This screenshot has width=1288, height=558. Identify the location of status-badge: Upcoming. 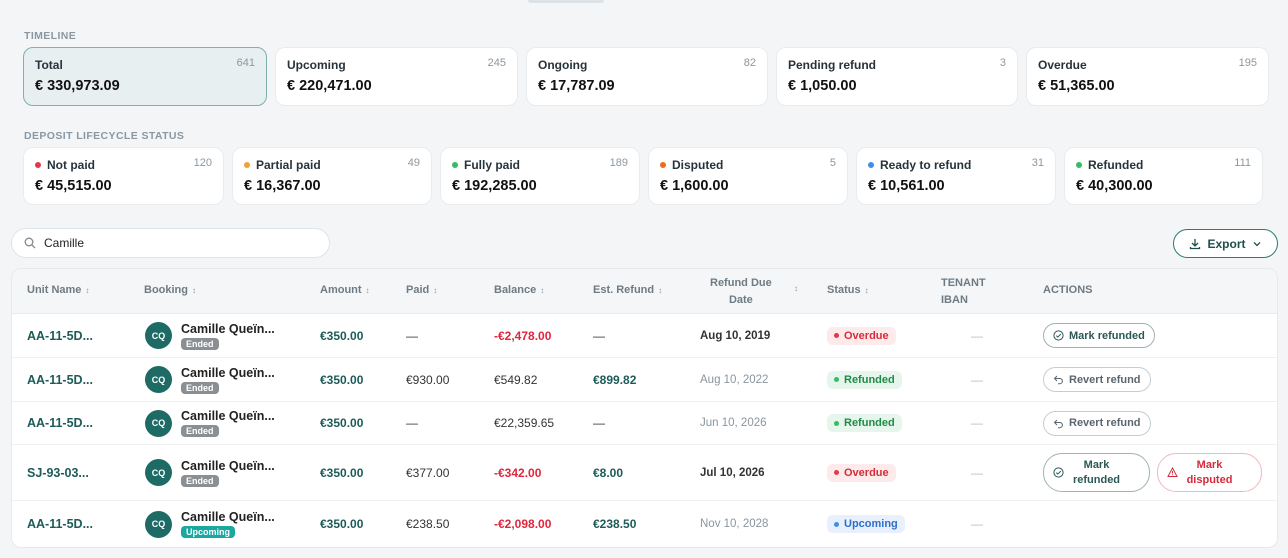
(866, 524).